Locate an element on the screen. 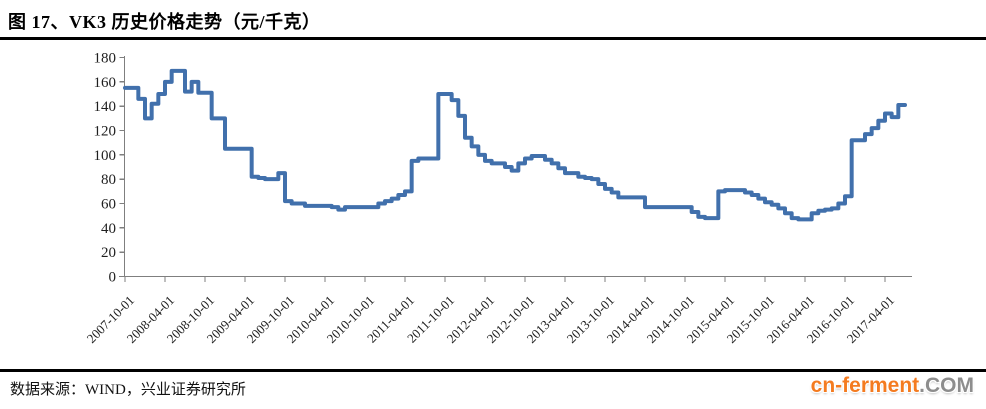 The height and width of the screenshot is (409, 986). y-tick-label: 40 is located at coordinates (108, 229).